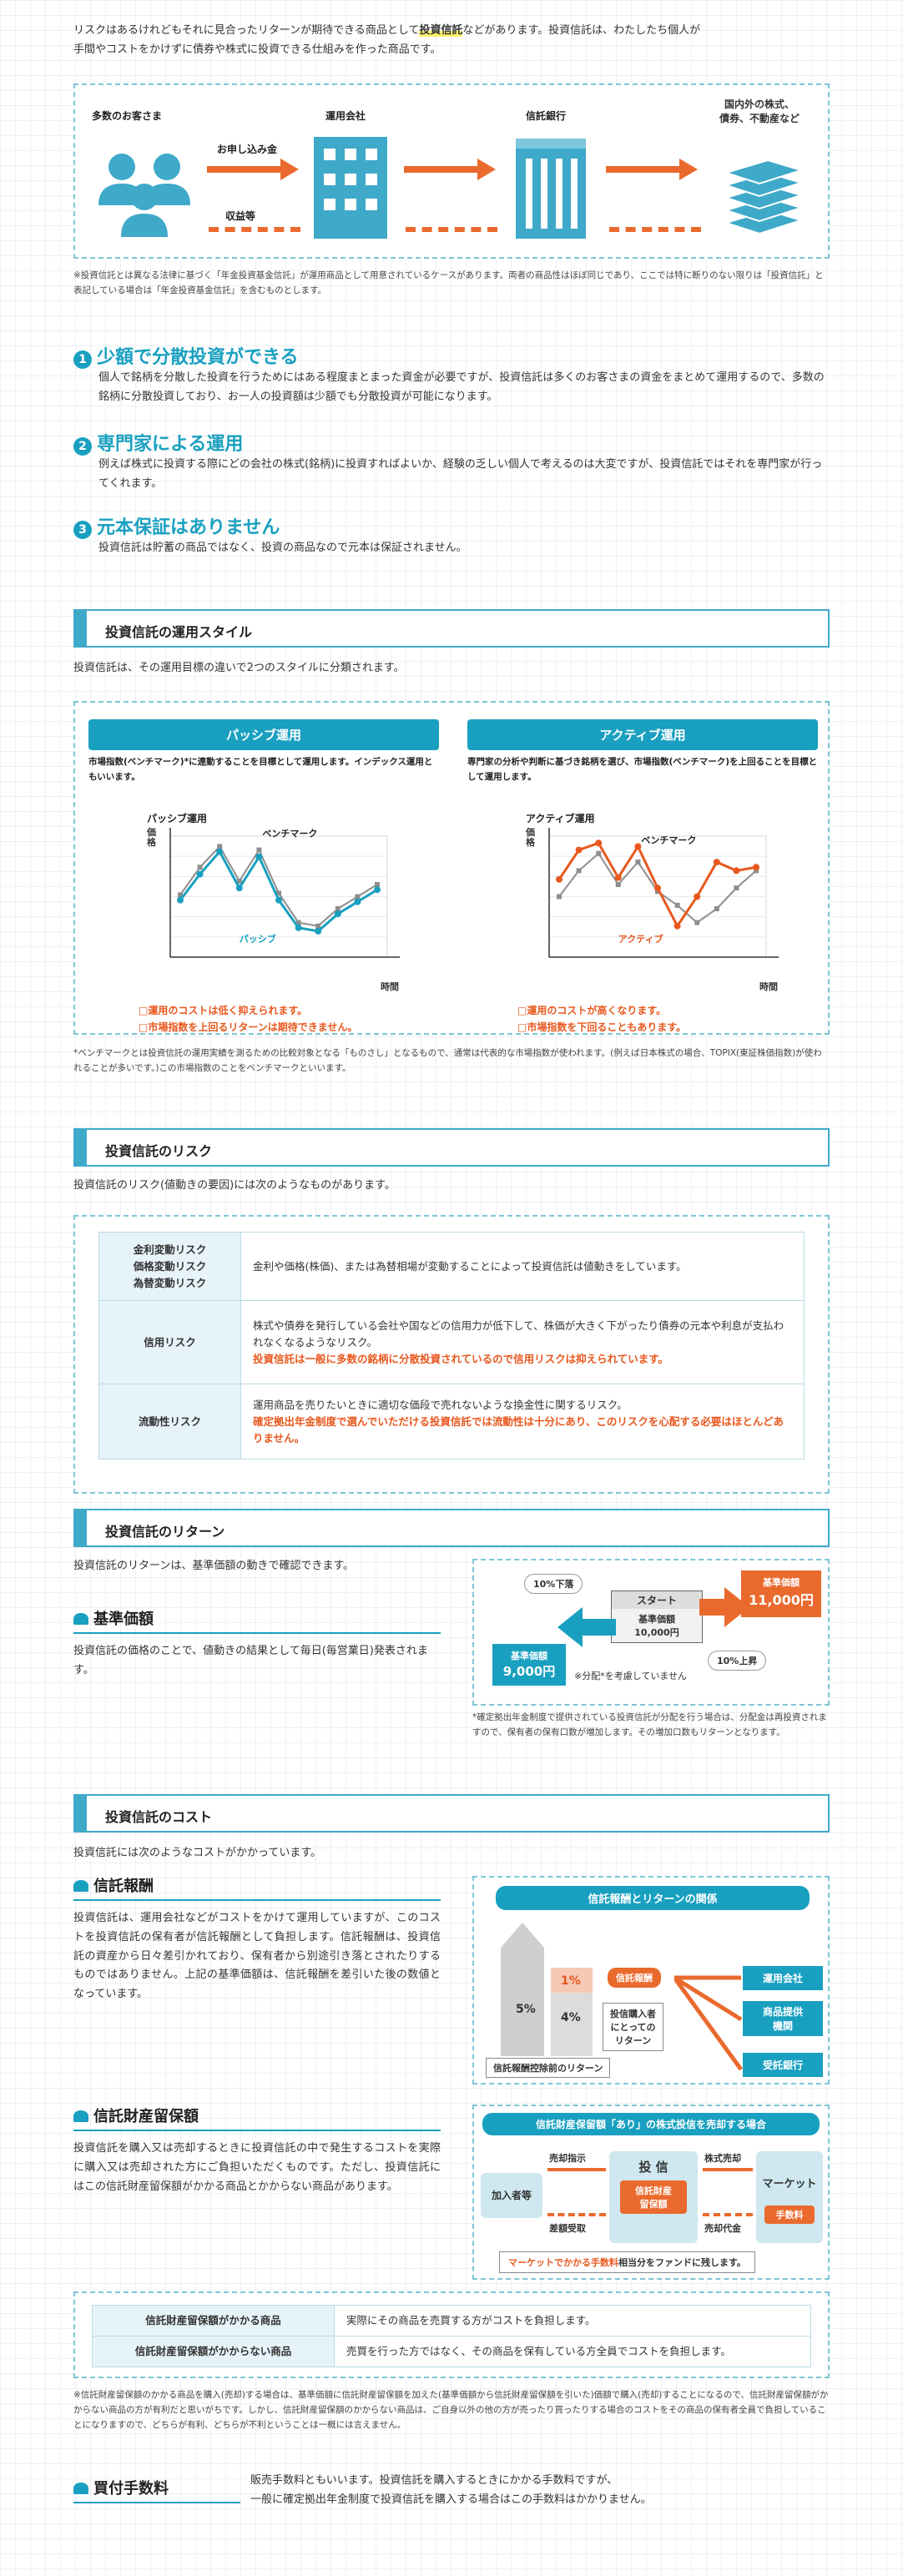 This screenshot has height=2576, width=903. What do you see at coordinates (234, 1185) in the screenshot?
I see `risk-lead: 投資信託のリスク(値動きの要因)には次のようなものがあります。` at bounding box center [234, 1185].